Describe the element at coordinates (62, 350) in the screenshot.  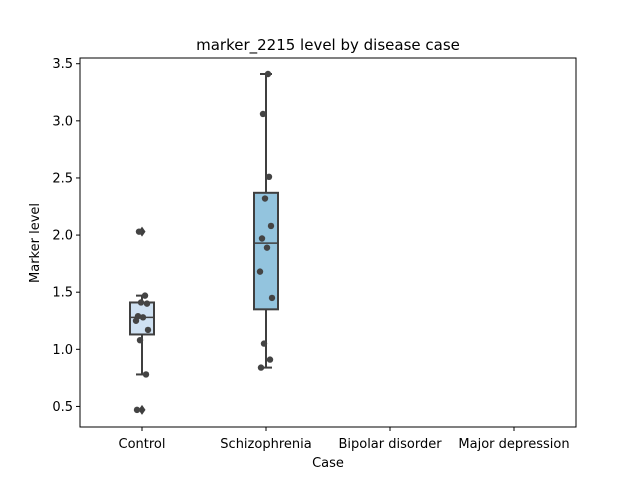
I see `y-tick-label: 1.0` at that location.